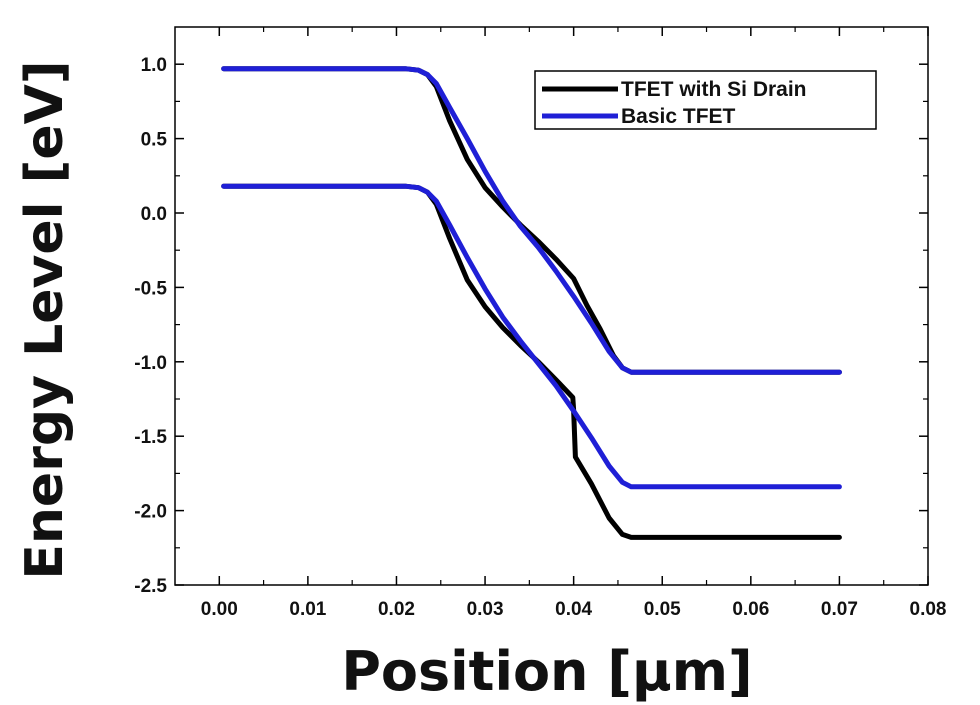 The width and height of the screenshot is (980, 705). I want to click on x-tick-label: 0.05, so click(662, 609).